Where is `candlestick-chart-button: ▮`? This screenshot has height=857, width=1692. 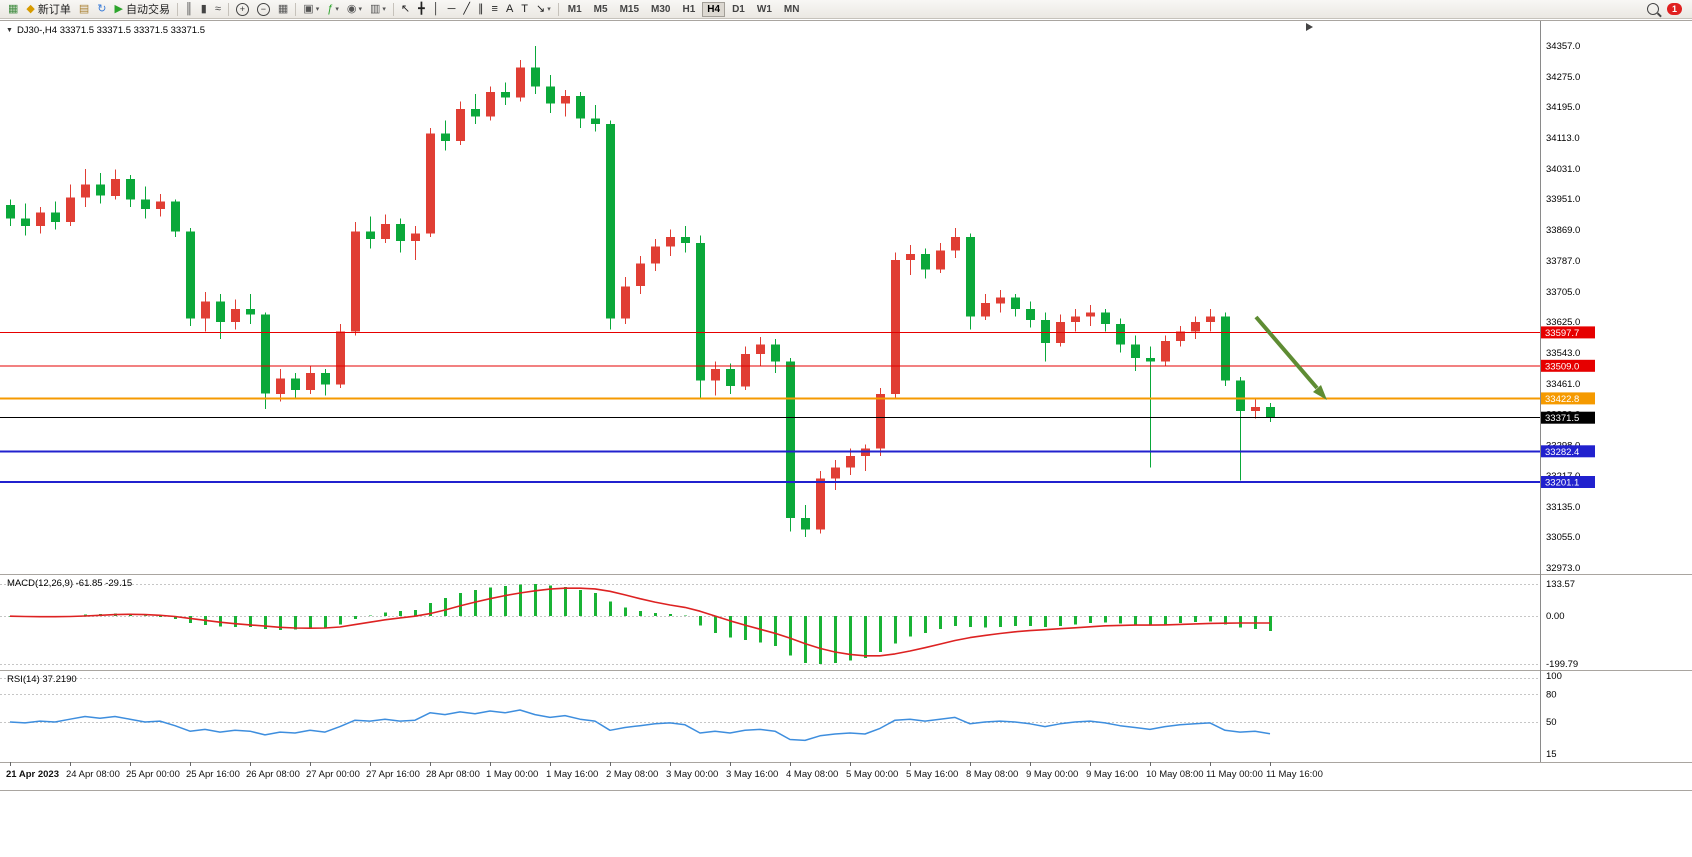 candlestick-chart-button: ▮ is located at coordinates (204, 9).